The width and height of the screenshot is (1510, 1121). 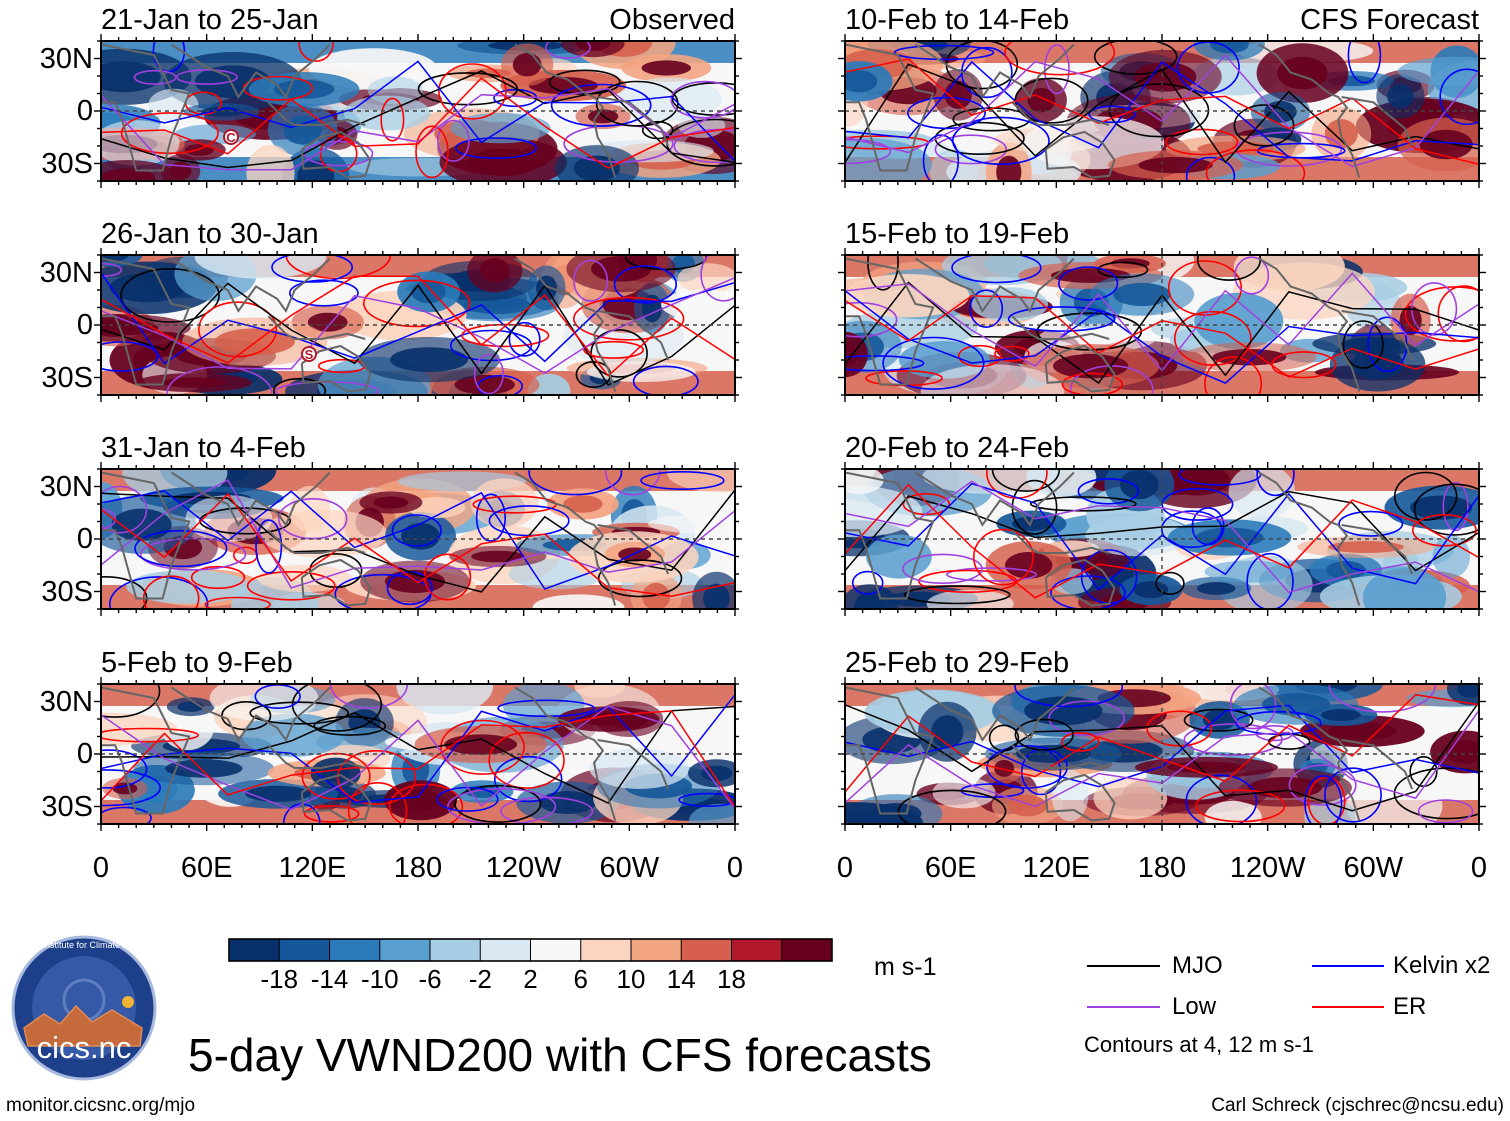 I want to click on legend-label: Low, so click(x=1194, y=1006).